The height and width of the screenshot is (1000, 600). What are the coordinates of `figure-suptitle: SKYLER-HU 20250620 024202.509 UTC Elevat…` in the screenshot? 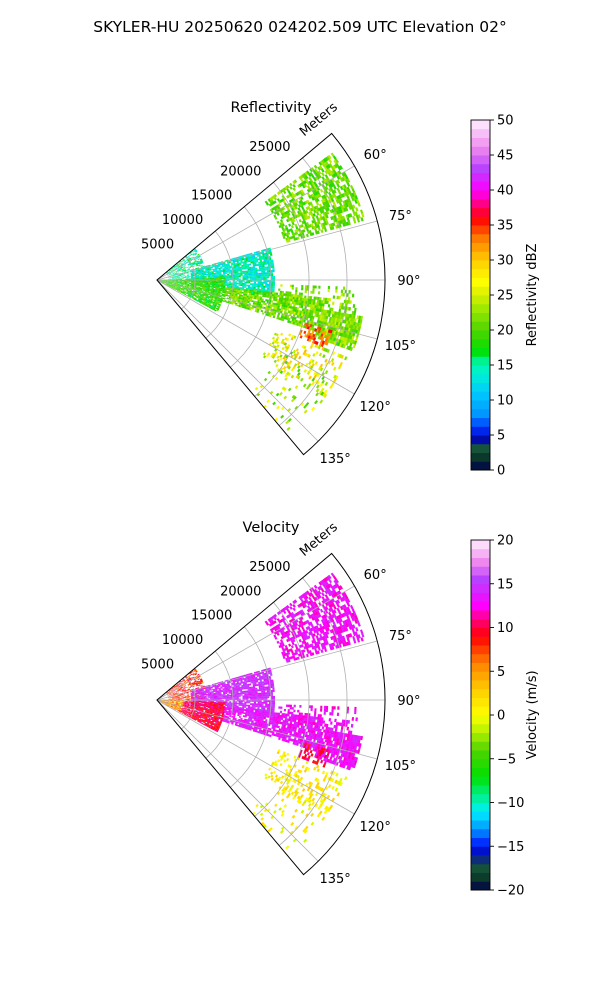 It's located at (300, 27).